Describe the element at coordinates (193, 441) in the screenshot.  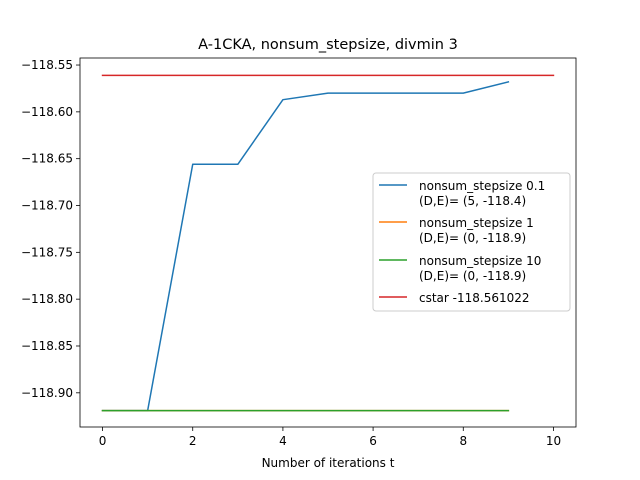
I see `x-tick-label: 2` at that location.